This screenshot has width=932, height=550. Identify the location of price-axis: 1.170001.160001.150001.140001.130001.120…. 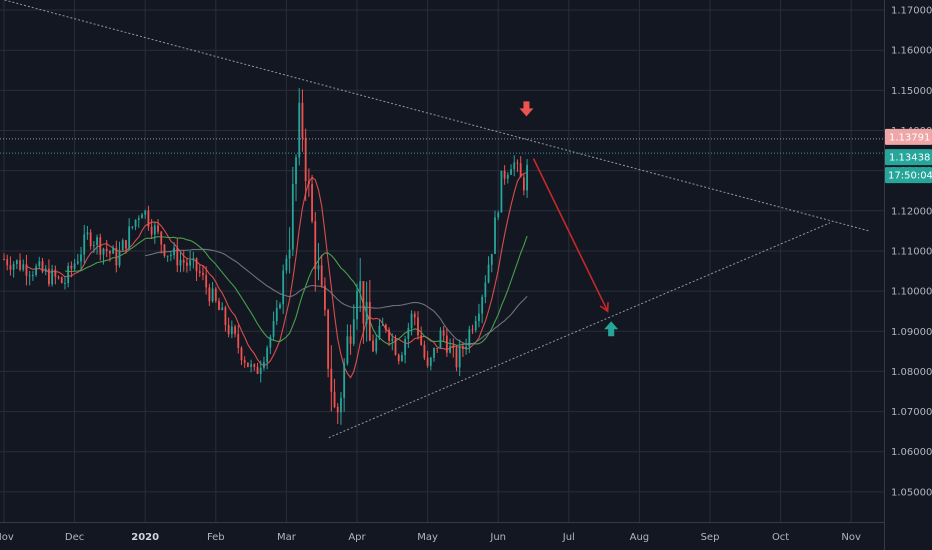
(908, 275).